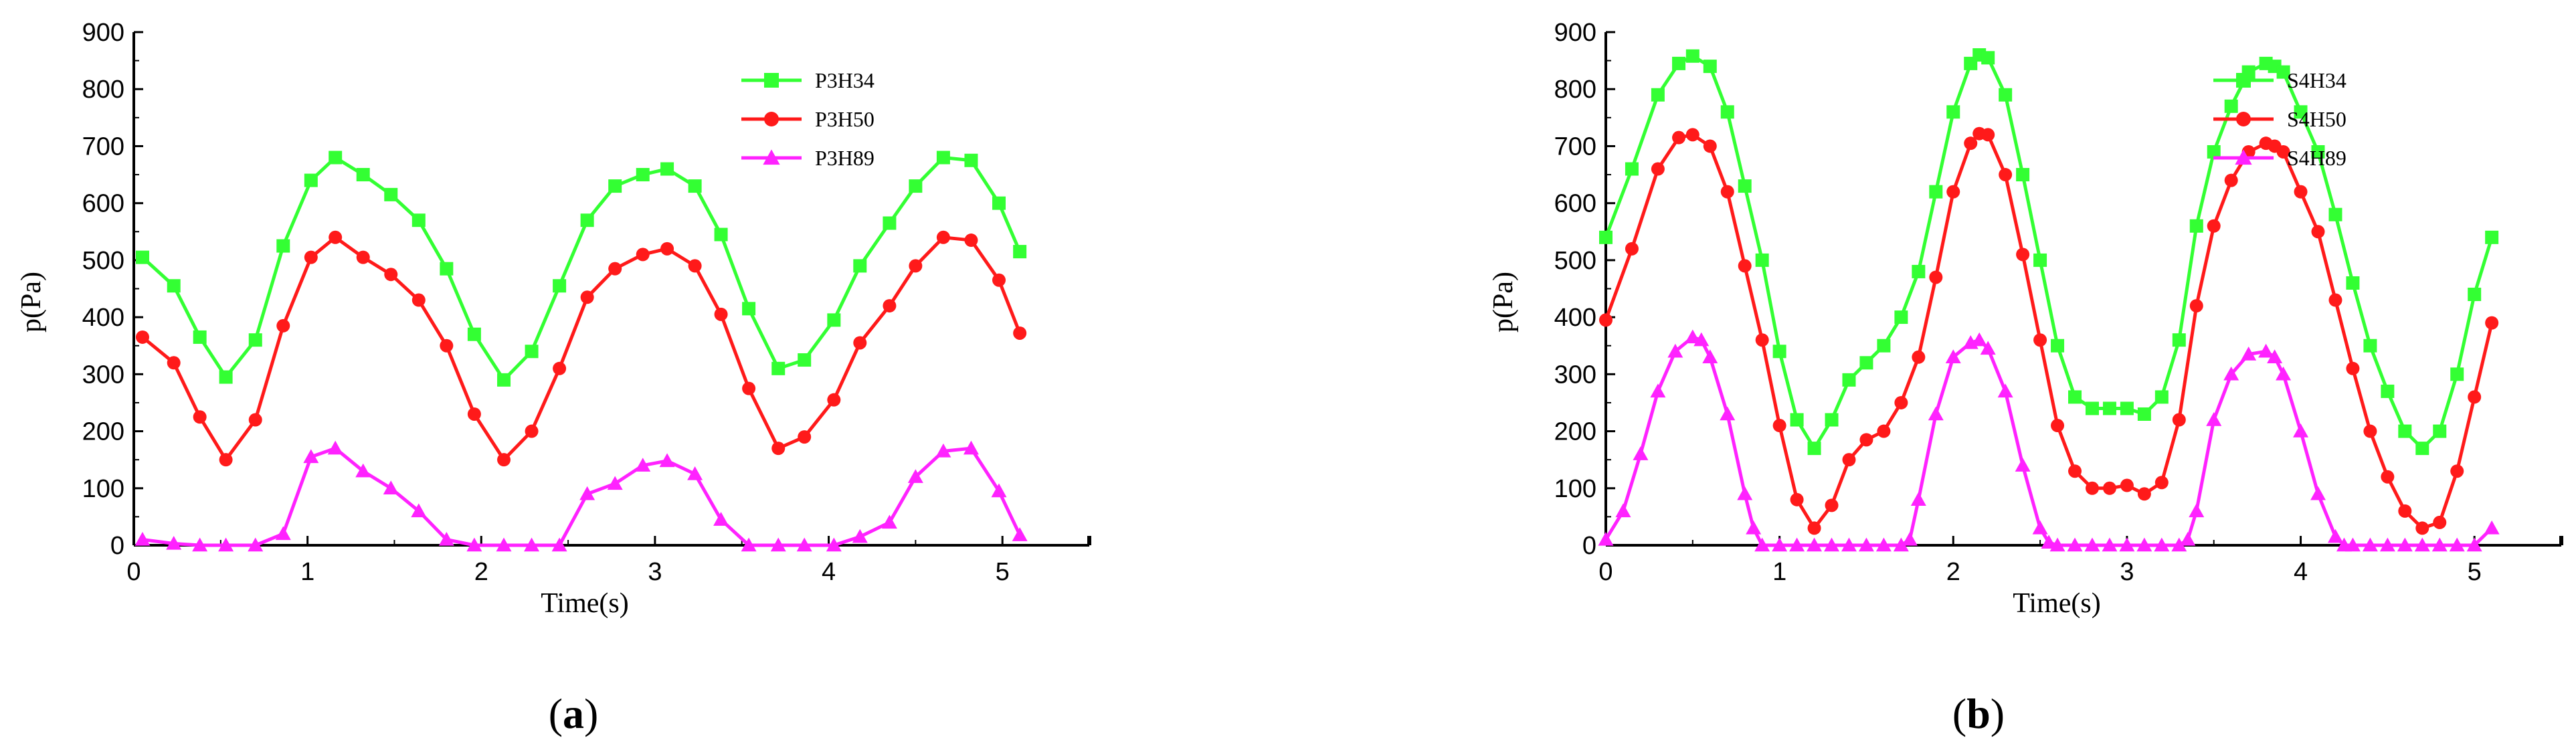  I want to click on chart0-y-tick-label: 500, so click(103, 261).